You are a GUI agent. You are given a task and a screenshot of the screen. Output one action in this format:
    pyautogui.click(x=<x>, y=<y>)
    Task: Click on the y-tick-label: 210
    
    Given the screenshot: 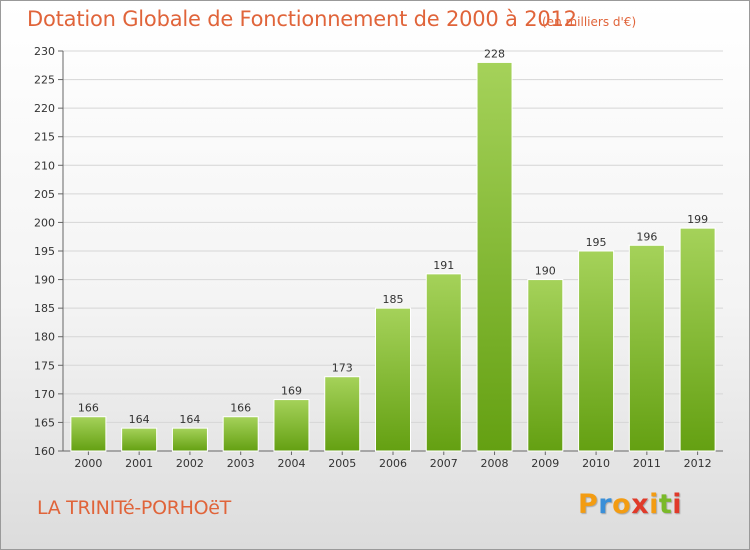 What is the action you would take?
    pyautogui.click(x=44, y=165)
    